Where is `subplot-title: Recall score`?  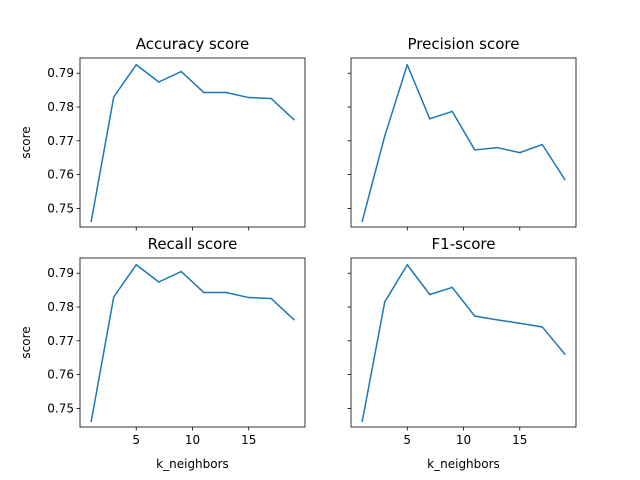
subplot-title: Recall score is located at coordinates (193, 244).